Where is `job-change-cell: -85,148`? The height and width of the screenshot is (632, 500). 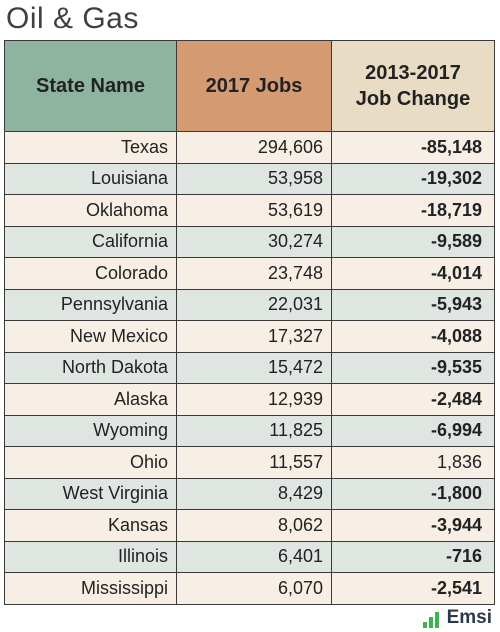
job-change-cell: -85,148 is located at coordinates (413, 147).